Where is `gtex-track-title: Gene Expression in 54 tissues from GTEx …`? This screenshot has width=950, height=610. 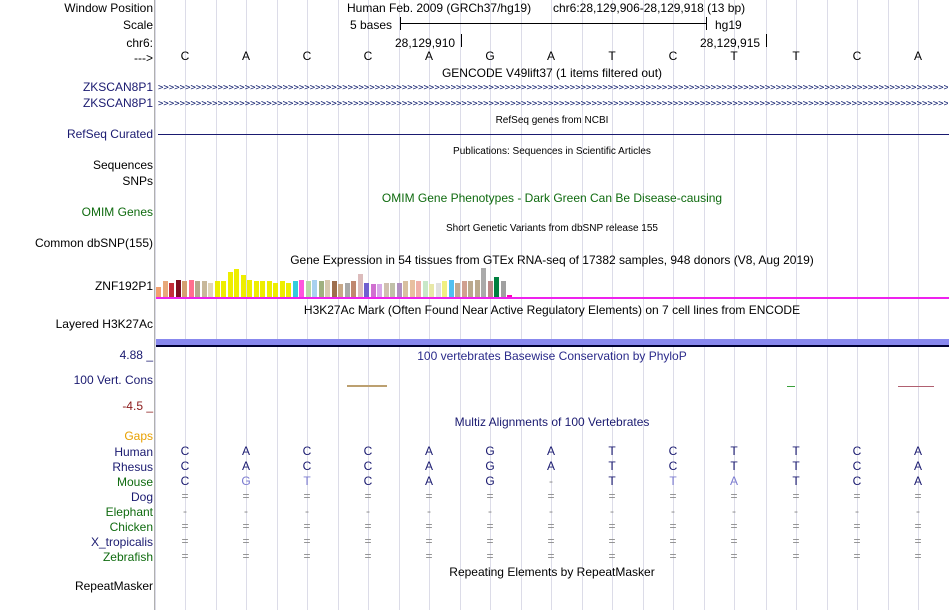 gtex-track-title: Gene Expression in 54 tissues from GTEx … is located at coordinates (552, 260).